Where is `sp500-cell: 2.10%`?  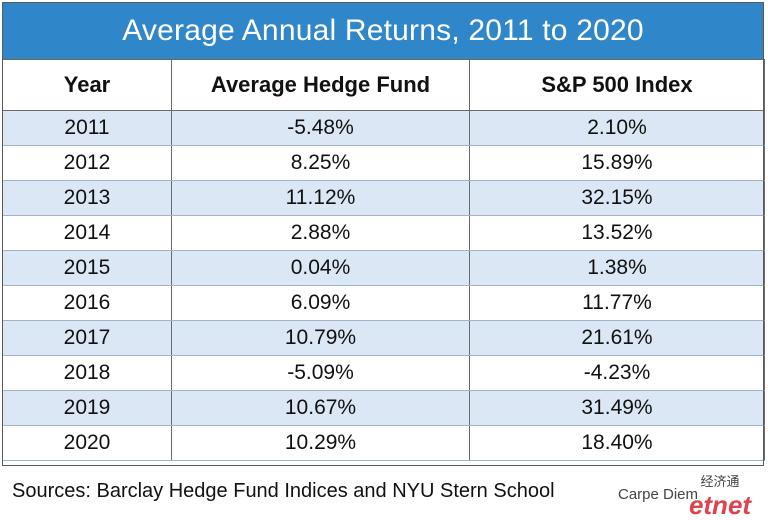 sp500-cell: 2.10% is located at coordinates (617, 128).